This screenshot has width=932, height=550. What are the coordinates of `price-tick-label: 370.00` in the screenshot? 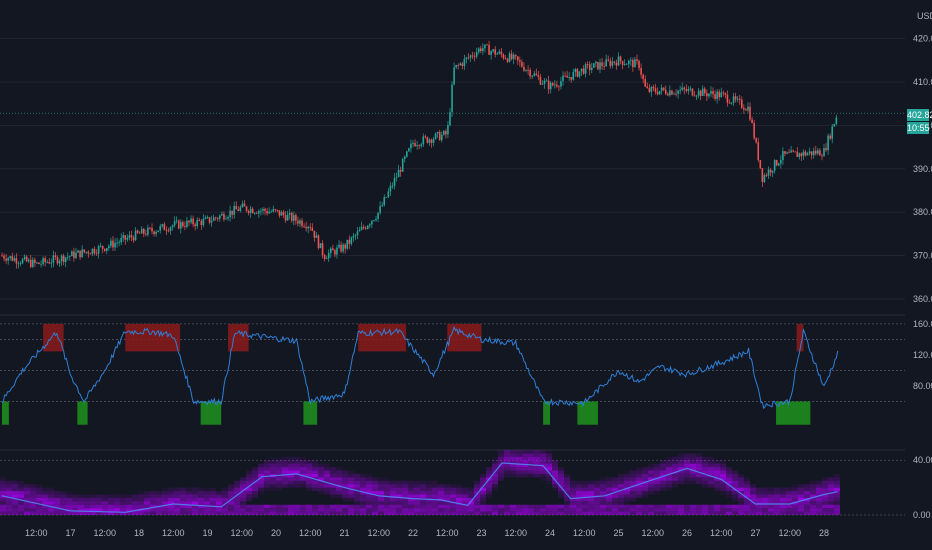 It's located at (922, 256).